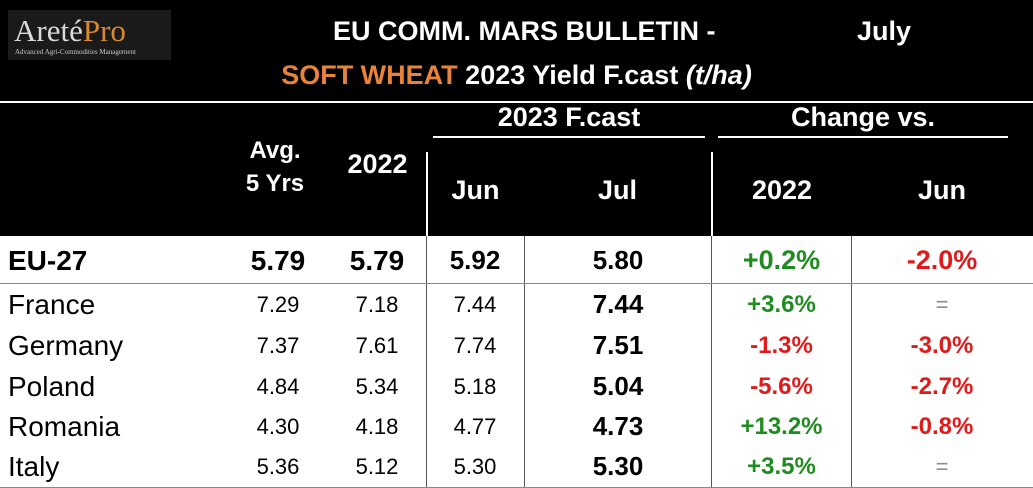 Image resolution: width=1033 pixels, height=488 pixels. Describe the element at coordinates (942, 260) in the screenshot. I see `cell-change-jun: -2.0%` at that location.